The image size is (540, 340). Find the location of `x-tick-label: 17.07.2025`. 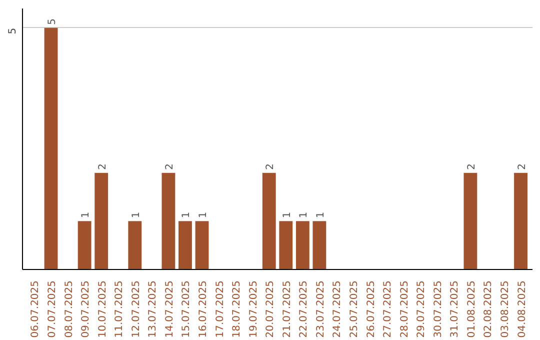

x-tick-label: 17.07.2025 is located at coordinates (220, 309).